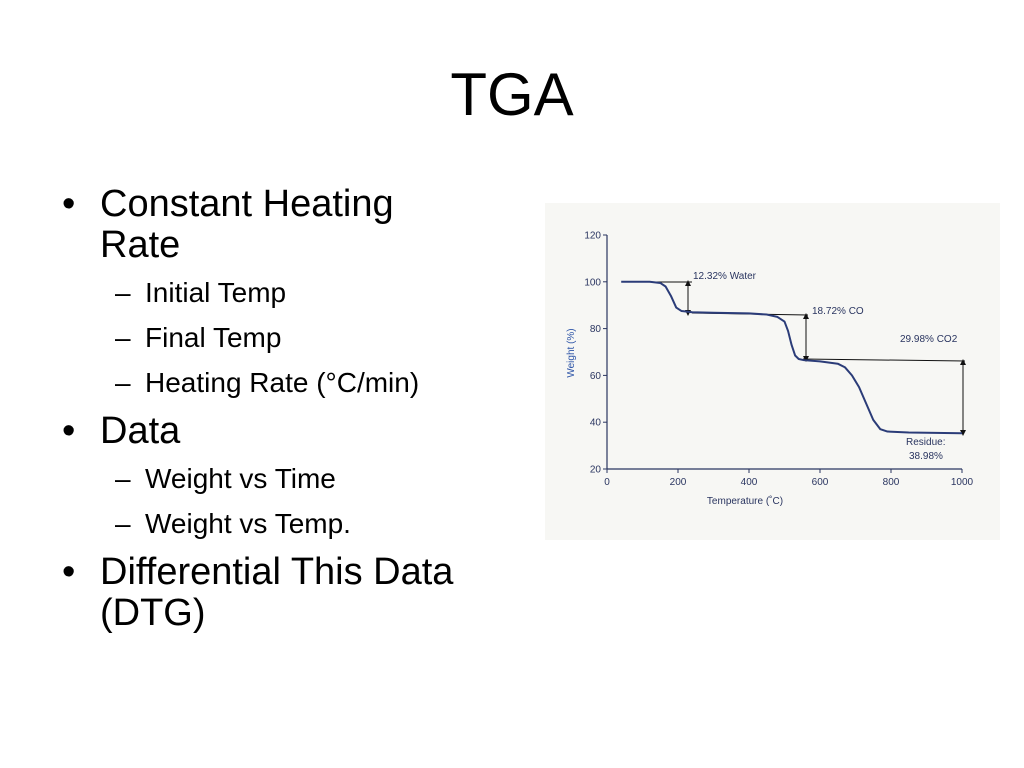 This screenshot has width=1024, height=768. Describe the element at coordinates (296, 478) in the screenshot. I see `sub-bullet: Weight vs Time` at that location.